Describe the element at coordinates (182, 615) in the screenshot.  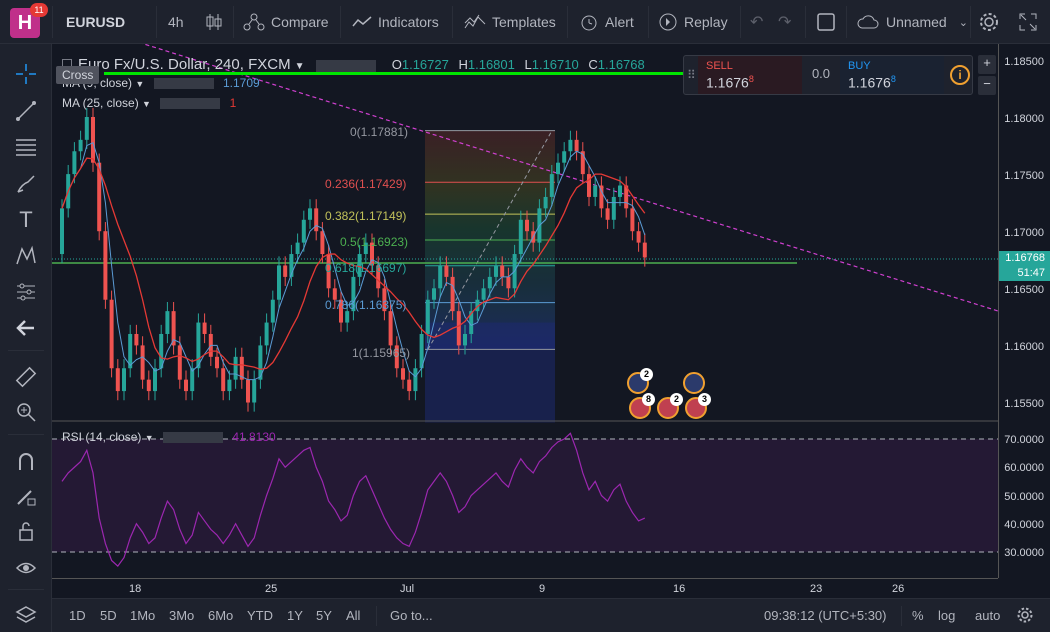
I see `range-3mo: 3Mo` at that location.